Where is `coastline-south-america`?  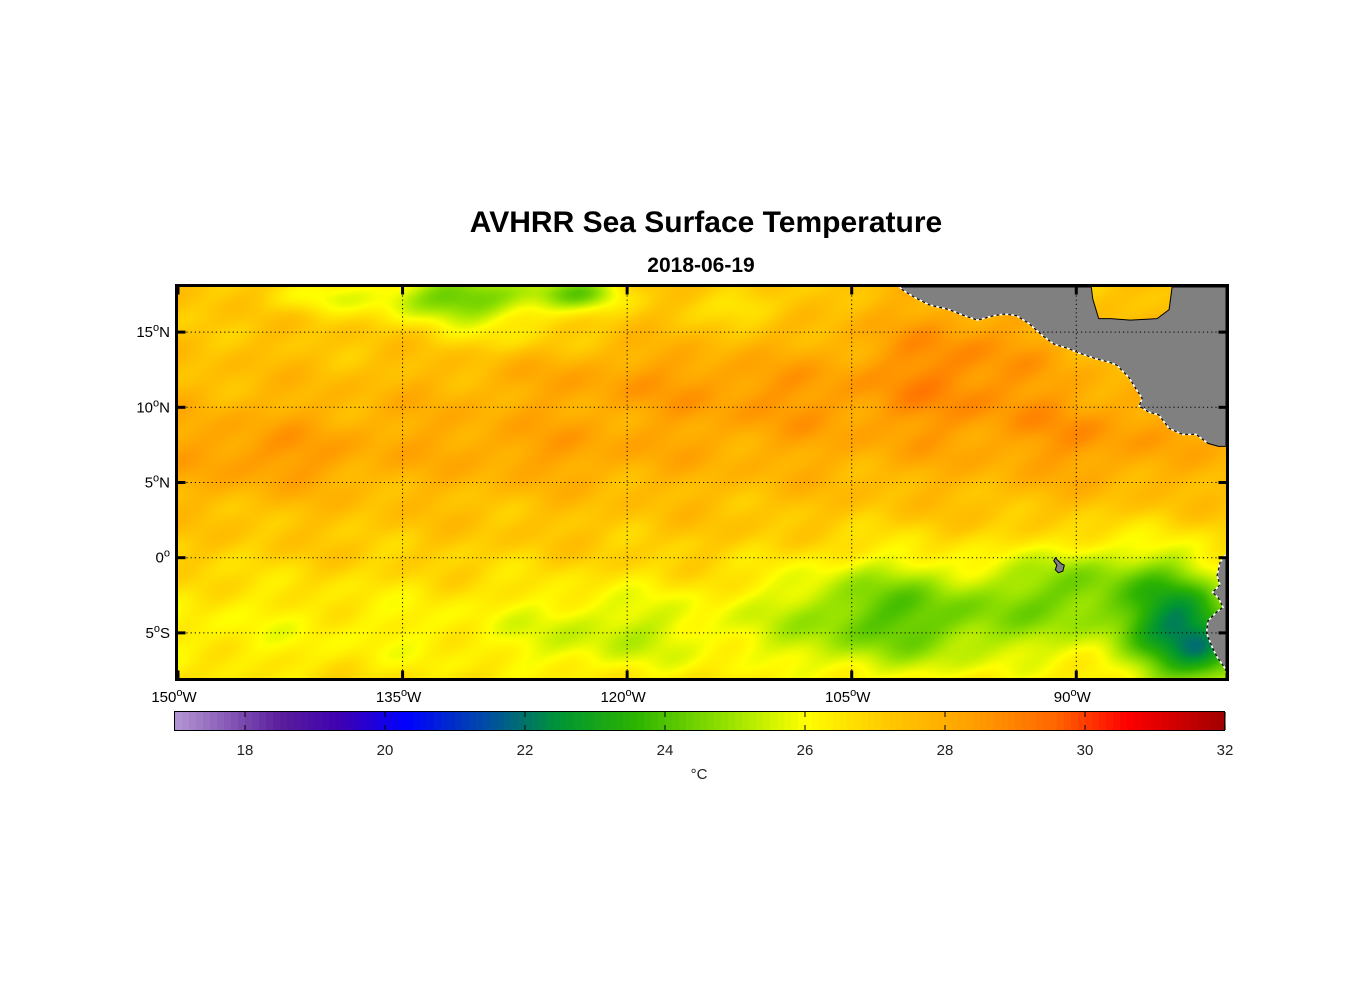 coastline-south-america is located at coordinates (1215, 614).